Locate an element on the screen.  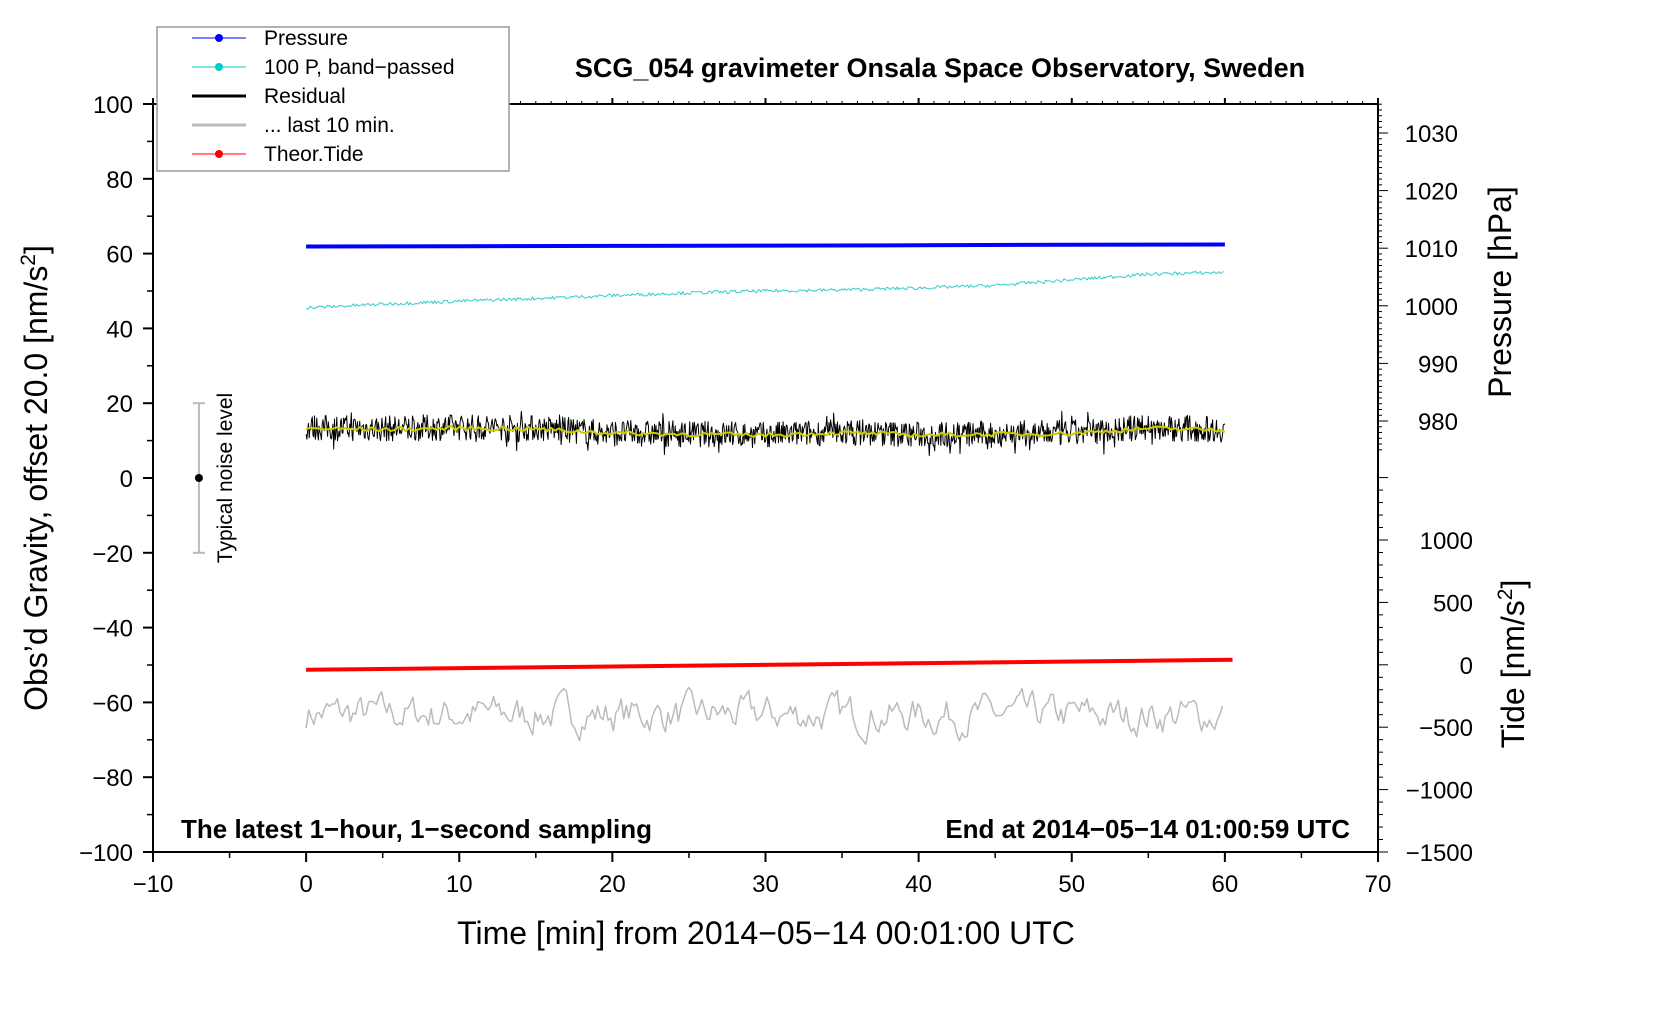
x-tick-label: 60 is located at coordinates (1225, 884).